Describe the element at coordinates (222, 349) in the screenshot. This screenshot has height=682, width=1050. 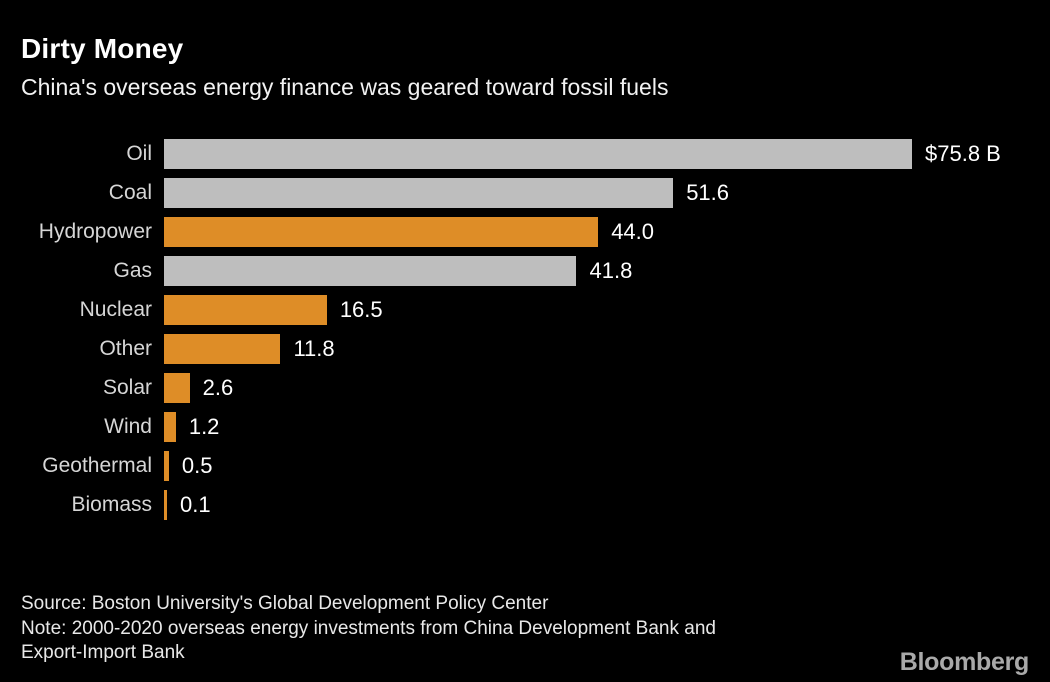
I see `bar-other` at that location.